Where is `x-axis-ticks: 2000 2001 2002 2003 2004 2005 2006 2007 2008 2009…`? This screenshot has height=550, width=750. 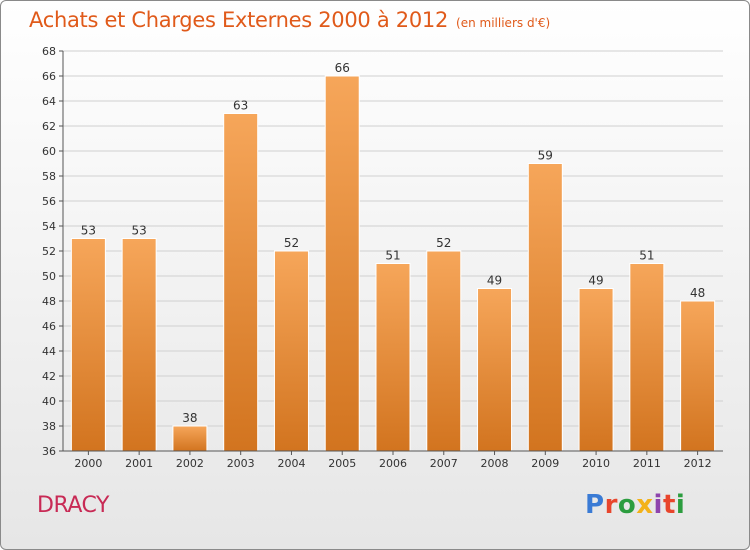 x-axis-ticks: 2000 2001 2002 2003 2004 2005 2006 2007 2008 2009… is located at coordinates (393, 460).